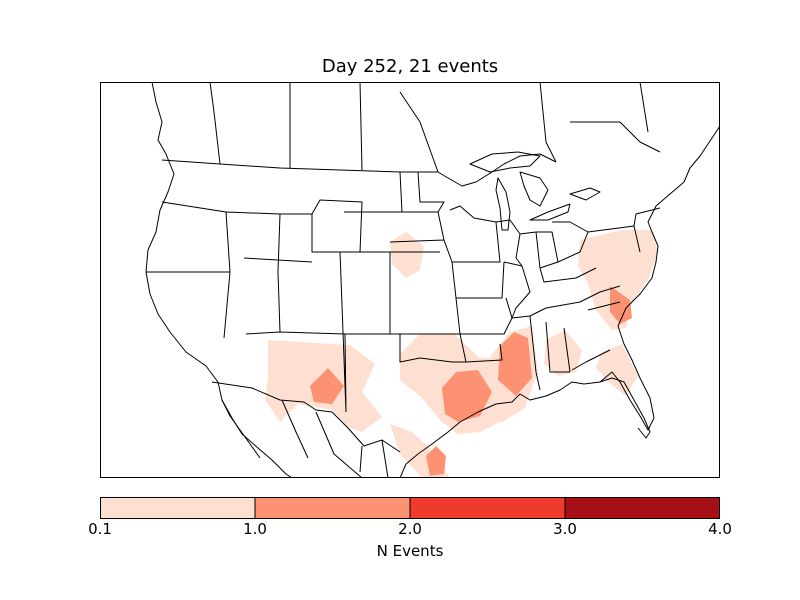 This screenshot has height=600, width=800. I want to click on colorbar-tick-3: 3.0, so click(565, 529).